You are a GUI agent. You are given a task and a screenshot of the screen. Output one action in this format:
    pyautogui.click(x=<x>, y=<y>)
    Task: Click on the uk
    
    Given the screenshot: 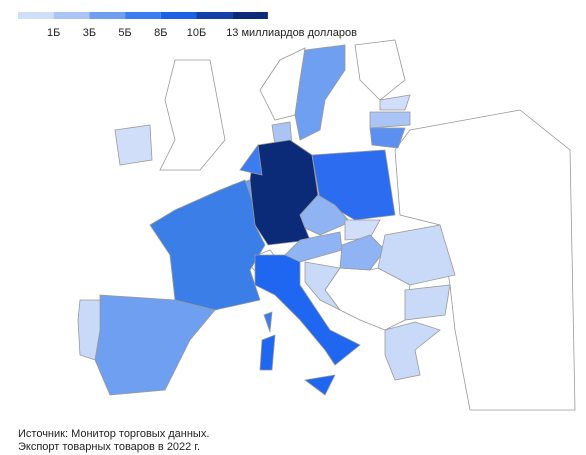 What is the action you would take?
    pyautogui.click(x=192, y=115)
    